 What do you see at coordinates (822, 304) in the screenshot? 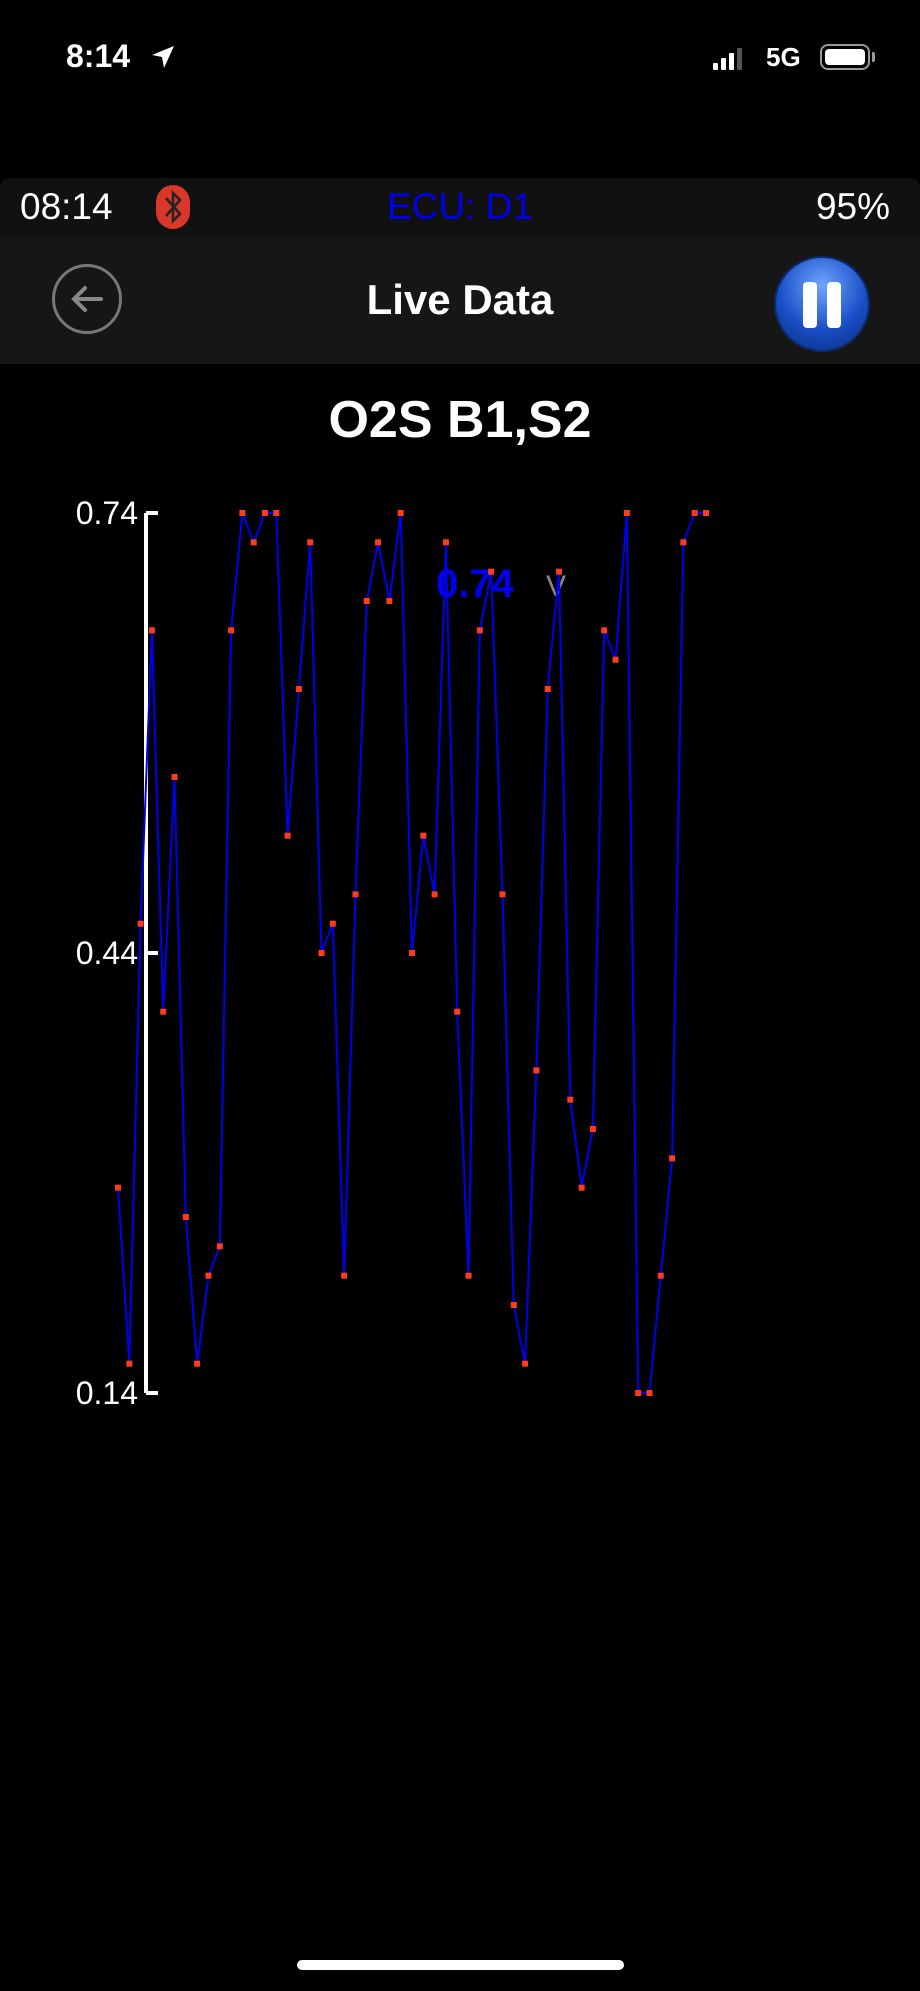
I see `pause-button` at bounding box center [822, 304].